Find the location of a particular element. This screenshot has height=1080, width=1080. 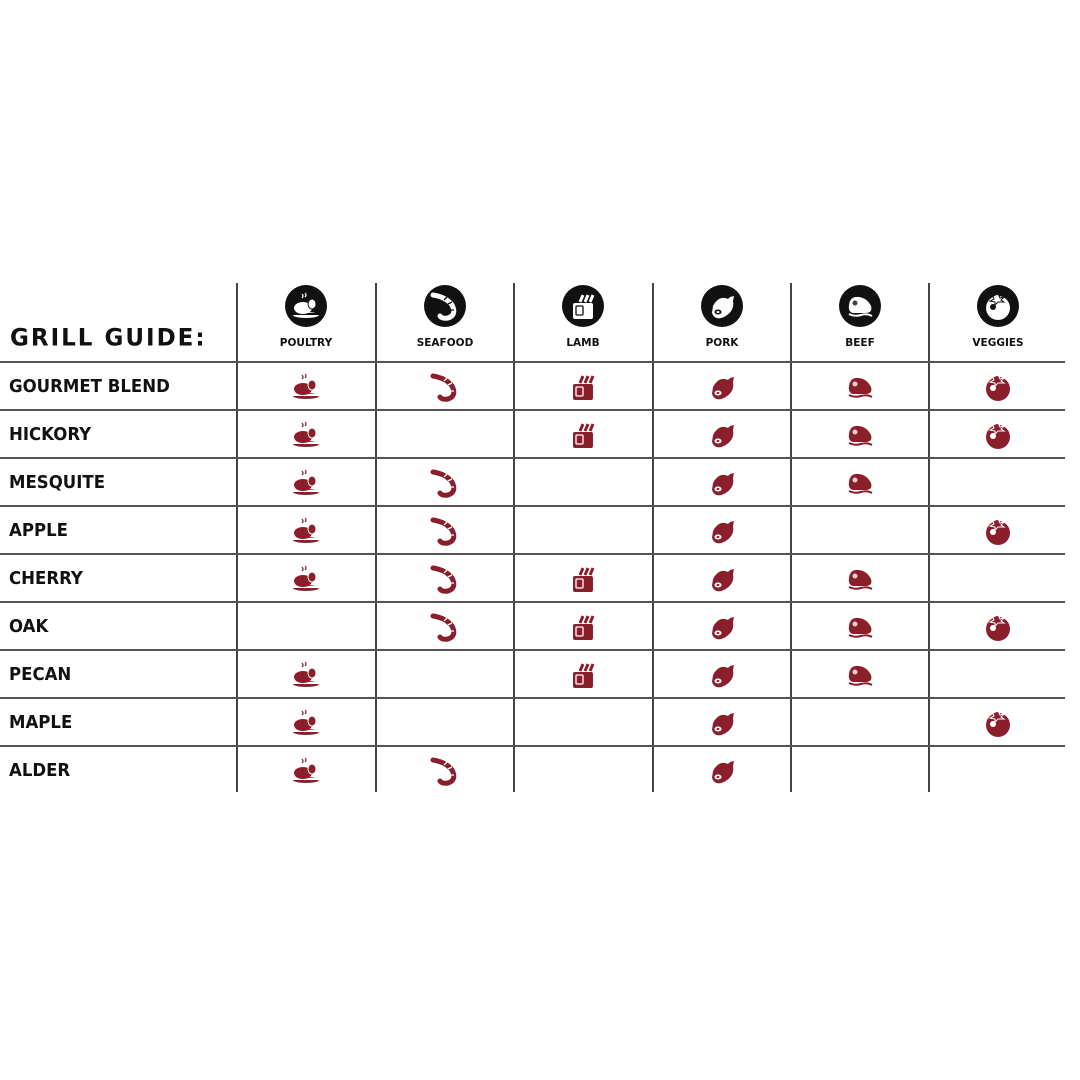

column-header-beef: BEEF is located at coordinates (860, 322).